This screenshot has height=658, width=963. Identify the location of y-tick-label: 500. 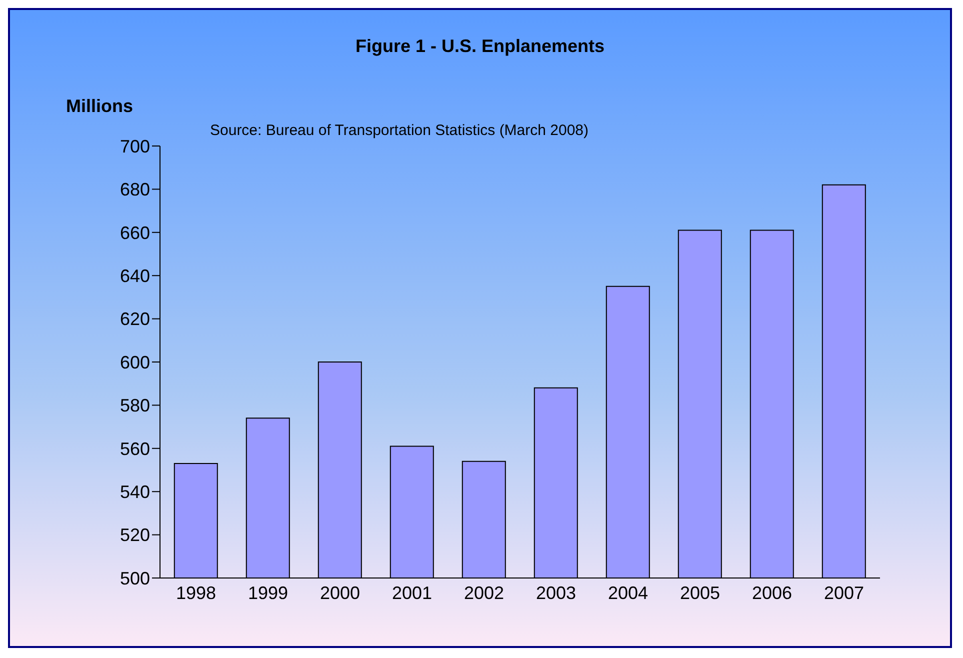
(135, 578).